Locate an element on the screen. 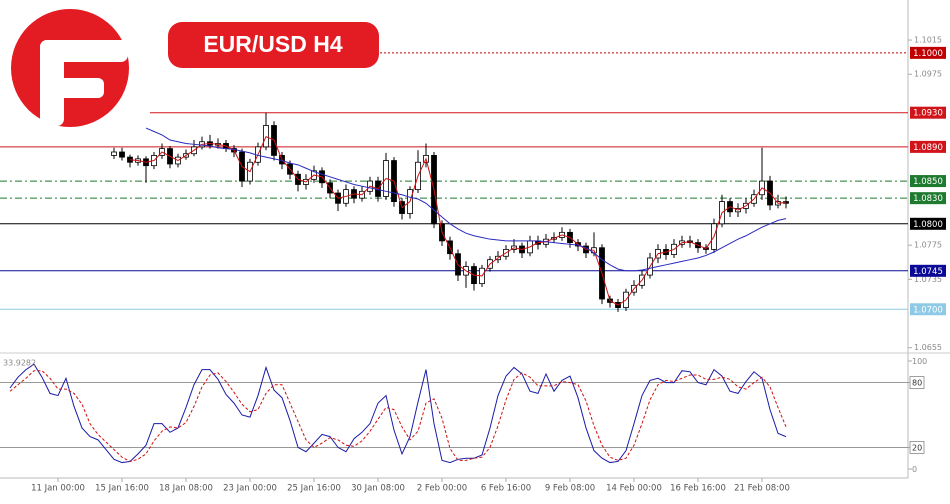 Image resolution: width=950 pixels, height=504 pixels. x-tick-label: 21 Feb 08:00 is located at coordinates (762, 489).